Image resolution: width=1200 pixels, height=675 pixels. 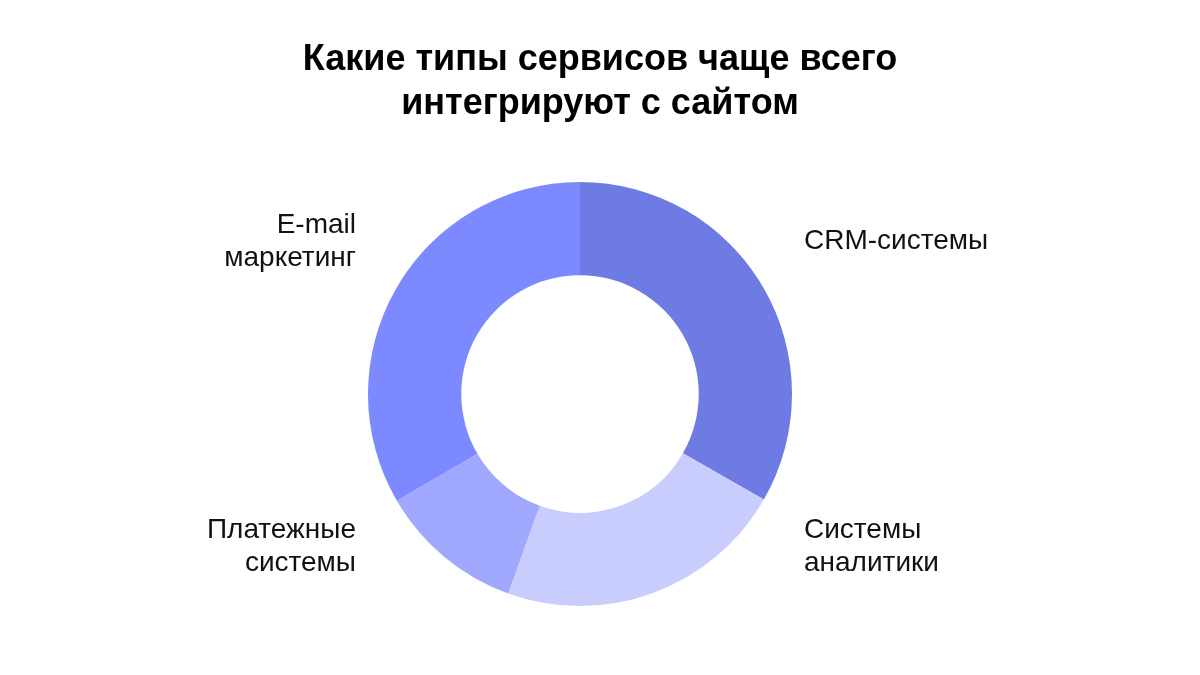 I want to click on slice-label: CRM-системы, so click(x=896, y=240).